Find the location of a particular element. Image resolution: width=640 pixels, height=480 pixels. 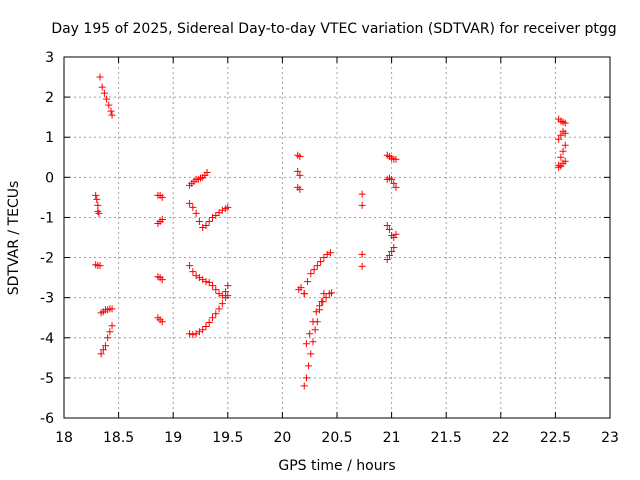

y-tick-label: 0 is located at coordinates (49, 178).